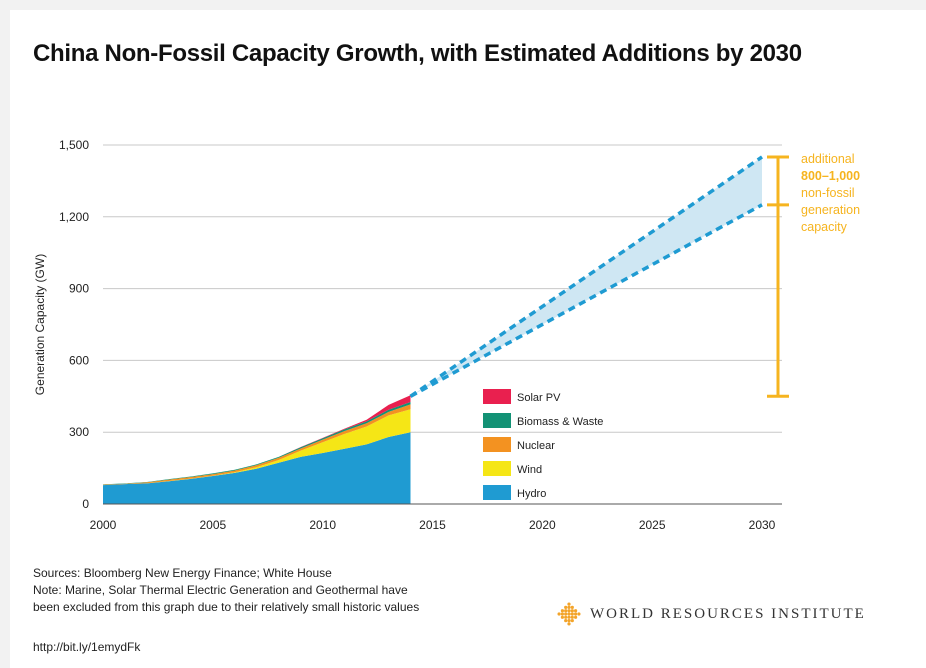 The height and width of the screenshot is (668, 926). What do you see at coordinates (79, 360) in the screenshot?
I see `y-tick-label: 600` at bounding box center [79, 360].